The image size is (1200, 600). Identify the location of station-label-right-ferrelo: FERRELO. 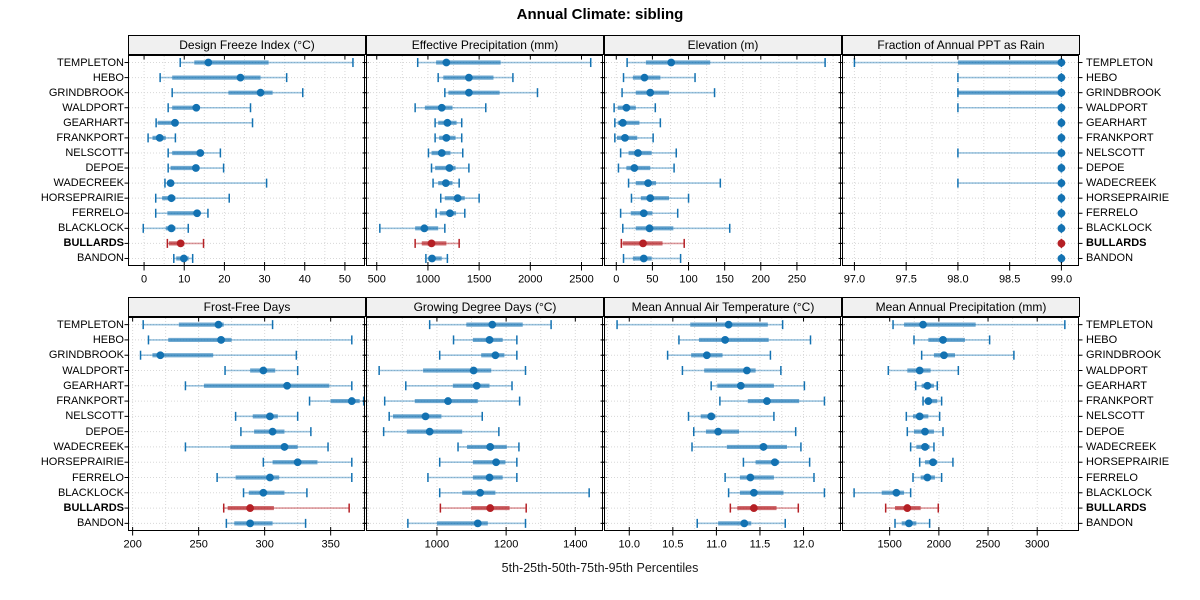
(1112, 213).